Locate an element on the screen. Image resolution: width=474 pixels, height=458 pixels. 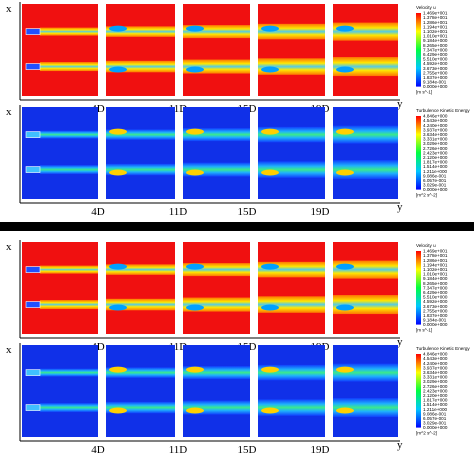
legend-level: 8.265e+000 is located at coordinates (435, 45).